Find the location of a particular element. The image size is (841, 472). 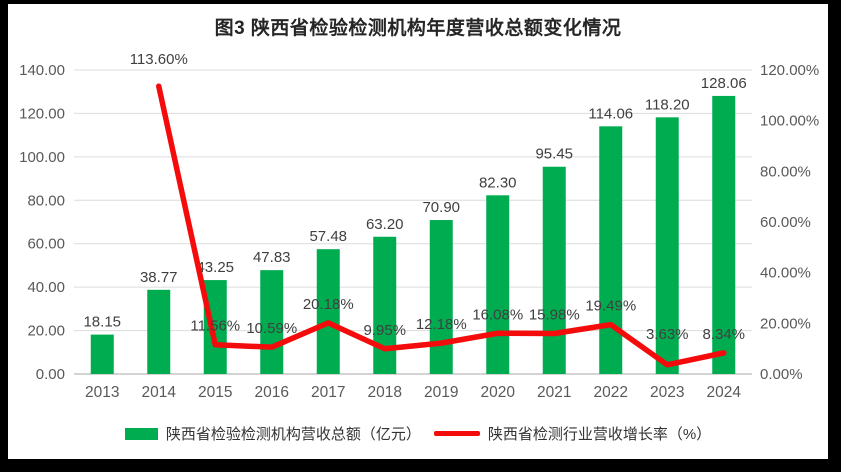

x-axis-tick-label: 2014 is located at coordinates (159, 392).